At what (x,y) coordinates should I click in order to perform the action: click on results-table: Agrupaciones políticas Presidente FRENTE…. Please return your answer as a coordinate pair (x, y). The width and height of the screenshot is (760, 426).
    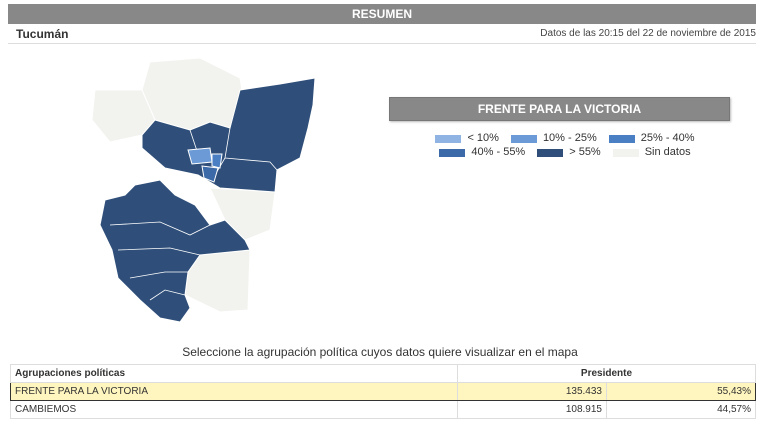
    Looking at the image, I should click on (383, 391).